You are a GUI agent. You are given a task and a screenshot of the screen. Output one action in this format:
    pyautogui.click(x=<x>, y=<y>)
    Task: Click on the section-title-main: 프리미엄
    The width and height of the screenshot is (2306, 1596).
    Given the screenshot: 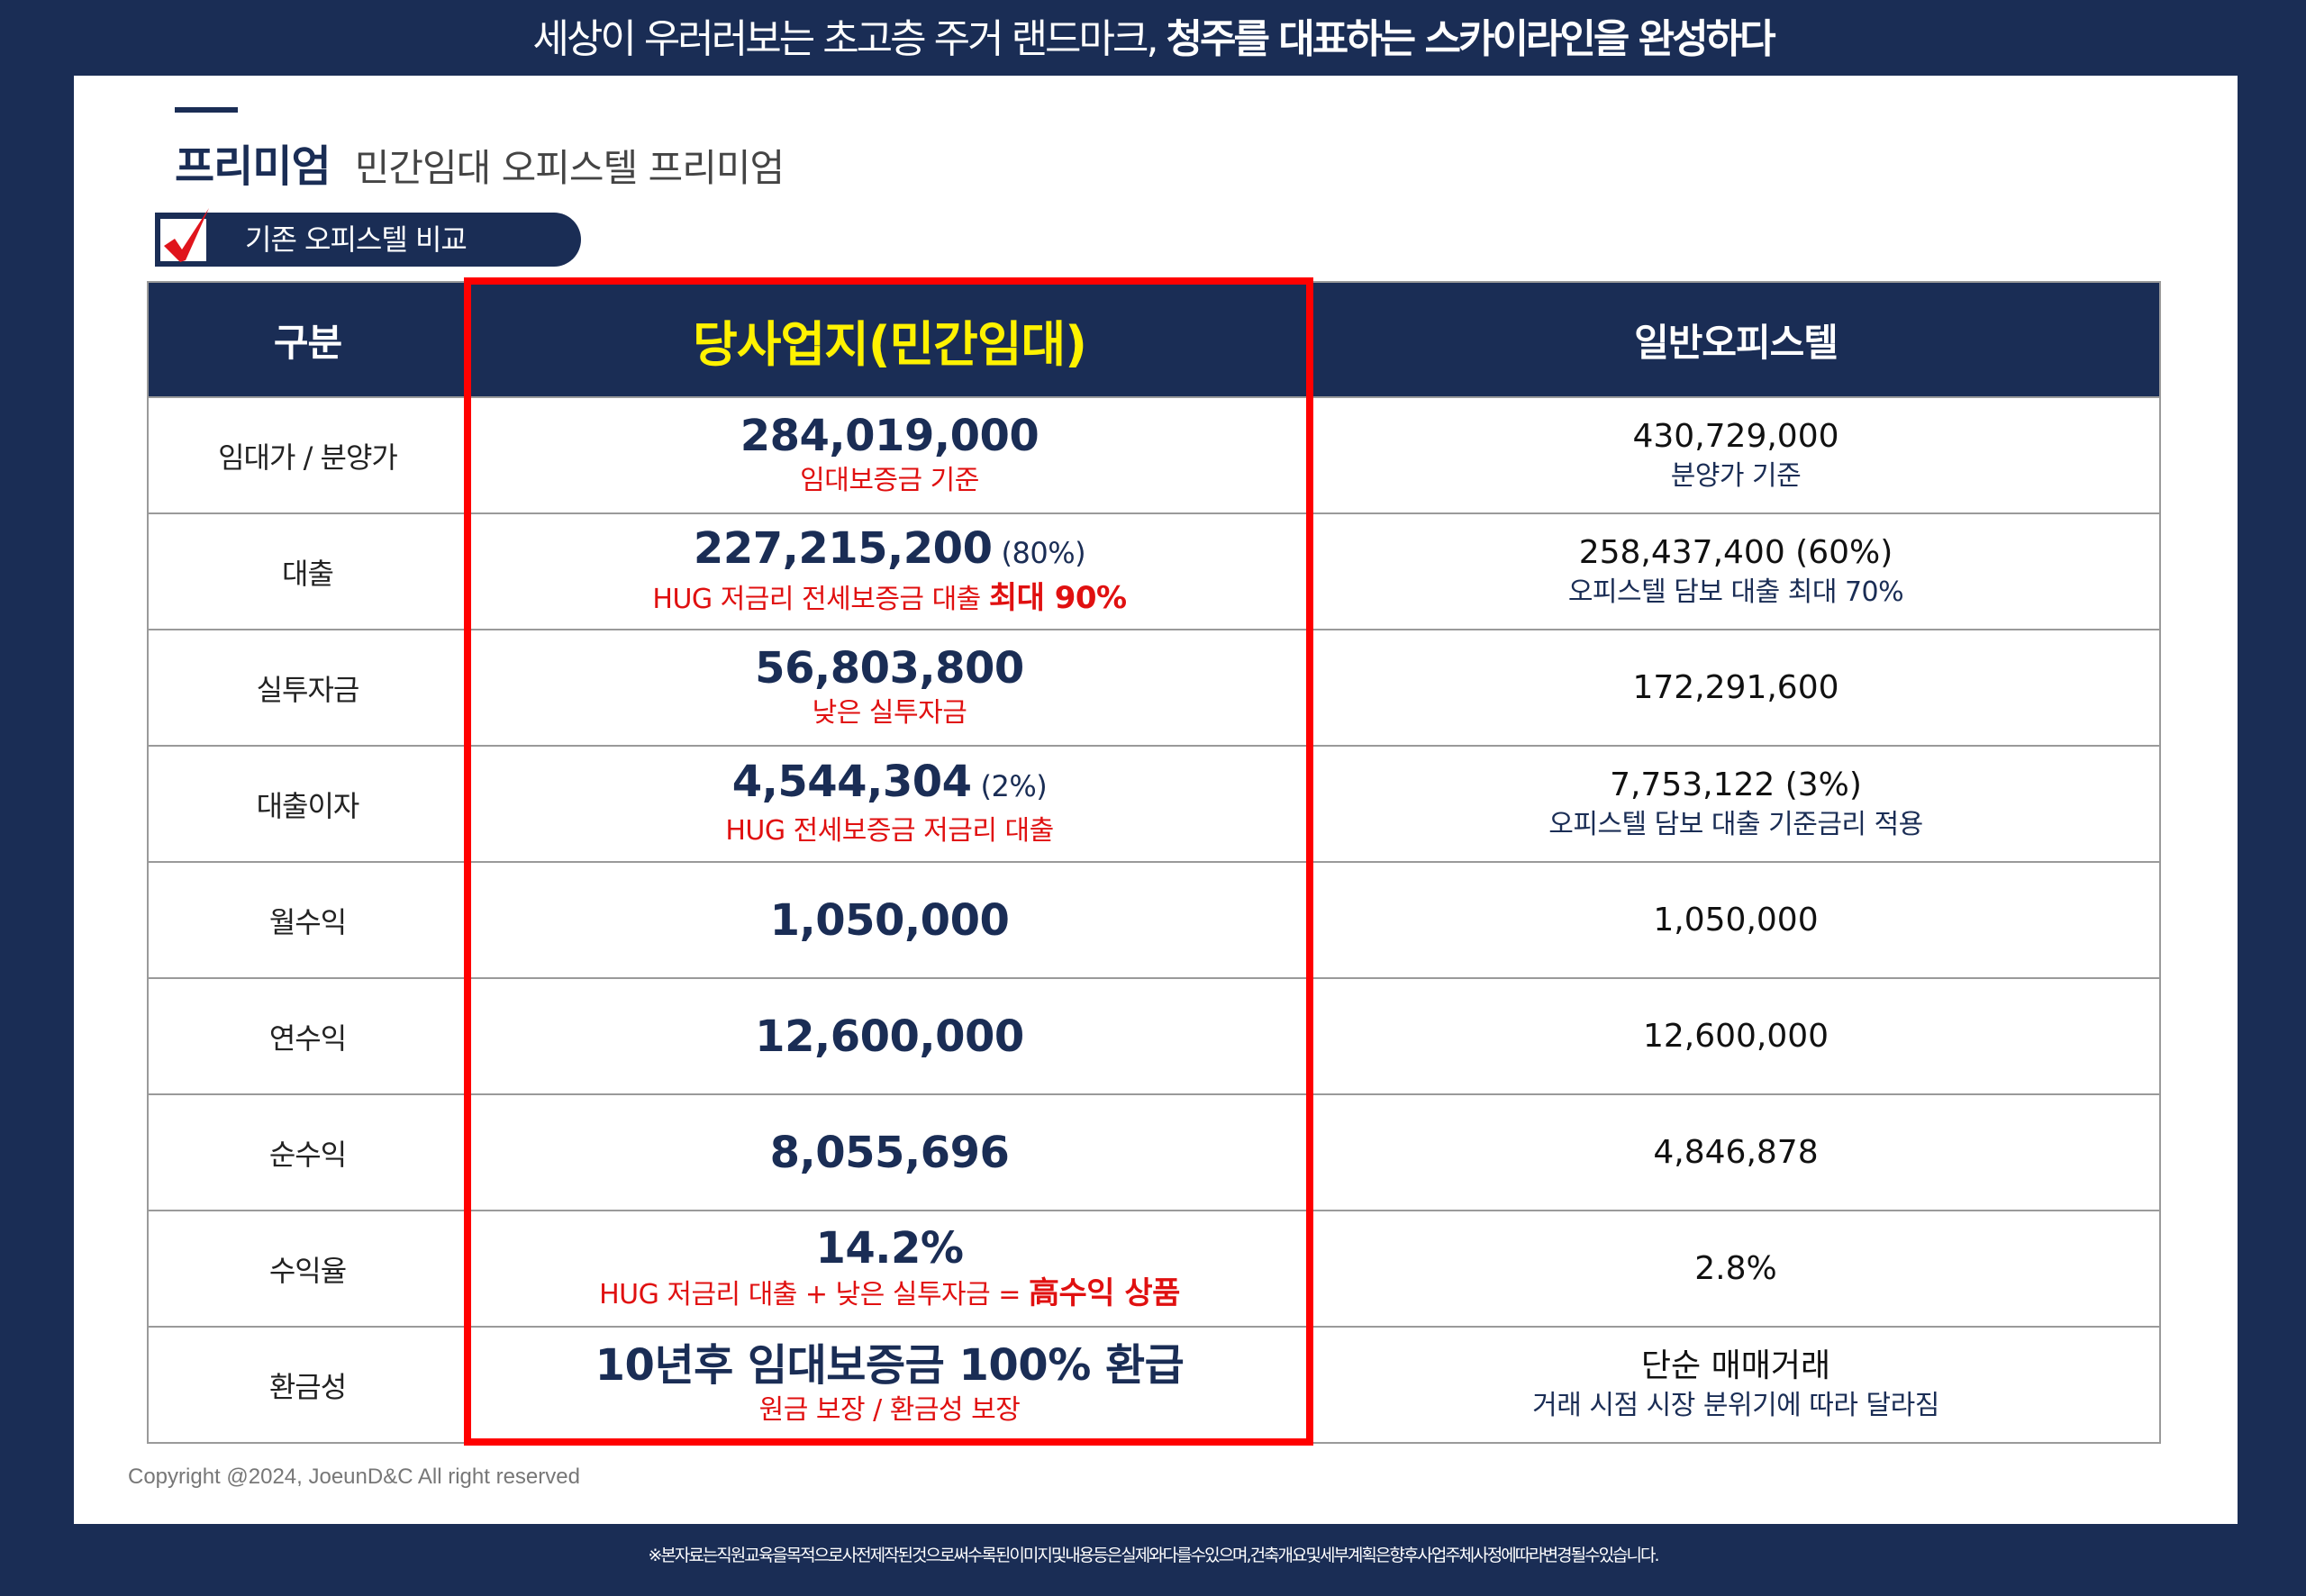 What is the action you would take?
    pyautogui.click(x=253, y=166)
    